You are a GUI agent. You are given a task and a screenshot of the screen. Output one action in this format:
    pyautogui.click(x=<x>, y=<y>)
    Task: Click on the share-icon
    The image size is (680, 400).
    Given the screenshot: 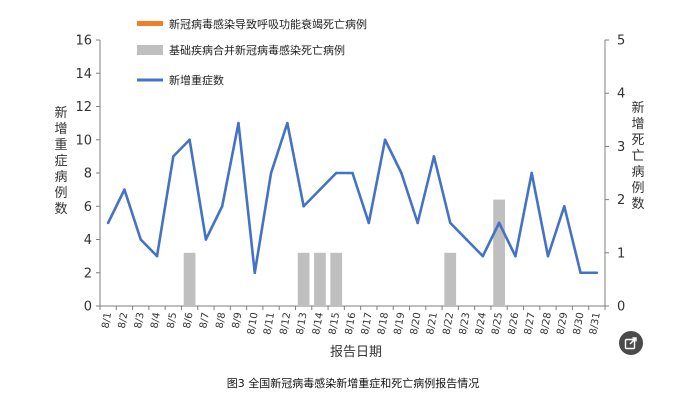 What is the action you would take?
    pyautogui.click(x=630, y=343)
    